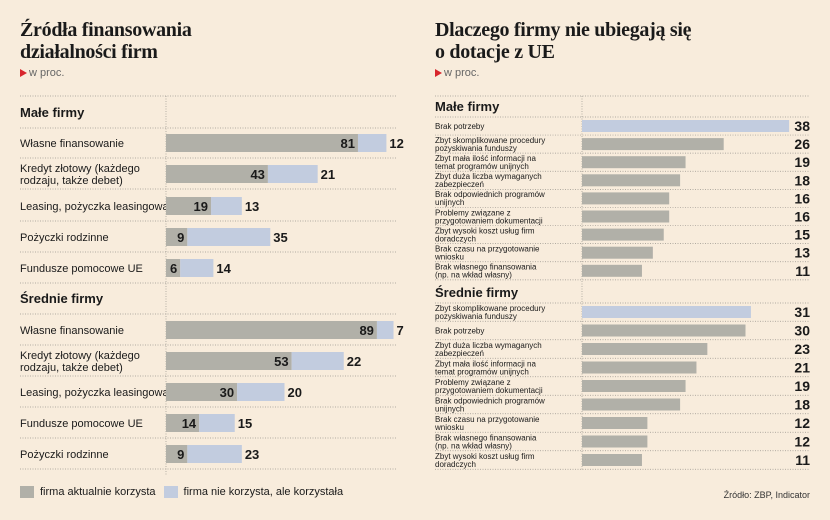 The height and width of the screenshot is (520, 830). Describe the element at coordinates (170, 492) in the screenshot. I see `legend-swatch-past` at that location.